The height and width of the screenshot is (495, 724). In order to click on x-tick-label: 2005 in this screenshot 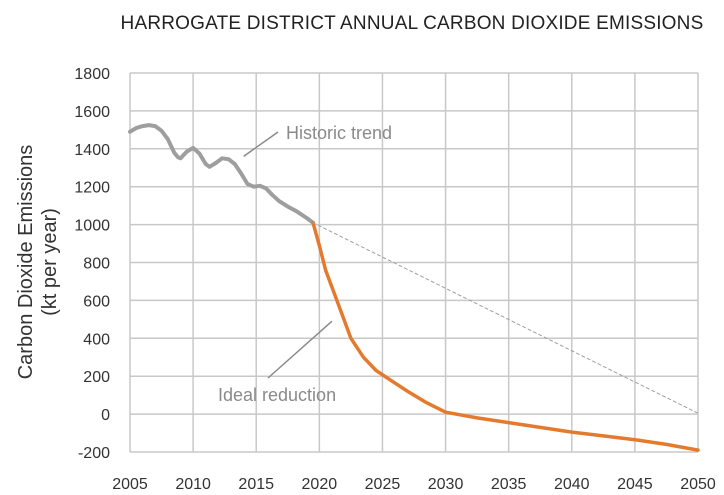, I will do `click(130, 484)`.